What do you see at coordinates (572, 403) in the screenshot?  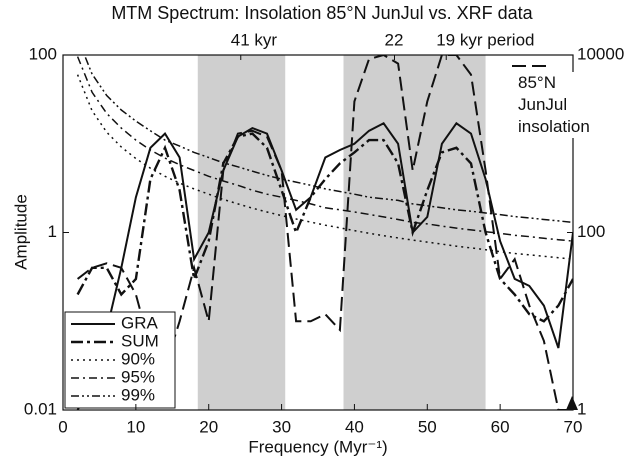 I see `marker-triangle` at bounding box center [572, 403].